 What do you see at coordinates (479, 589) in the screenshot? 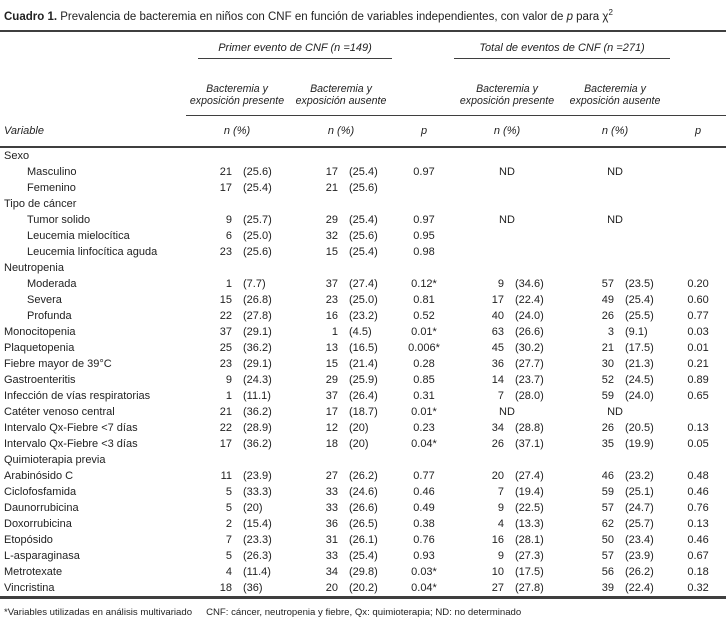
I see `cell-n: 27` at bounding box center [479, 589].